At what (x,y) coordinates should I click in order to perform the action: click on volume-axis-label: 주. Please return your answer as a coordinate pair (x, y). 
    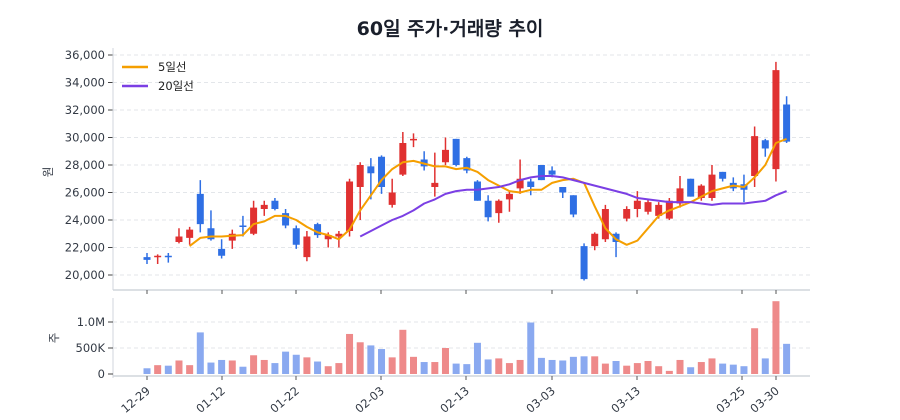
    Looking at the image, I should click on (54, 338).